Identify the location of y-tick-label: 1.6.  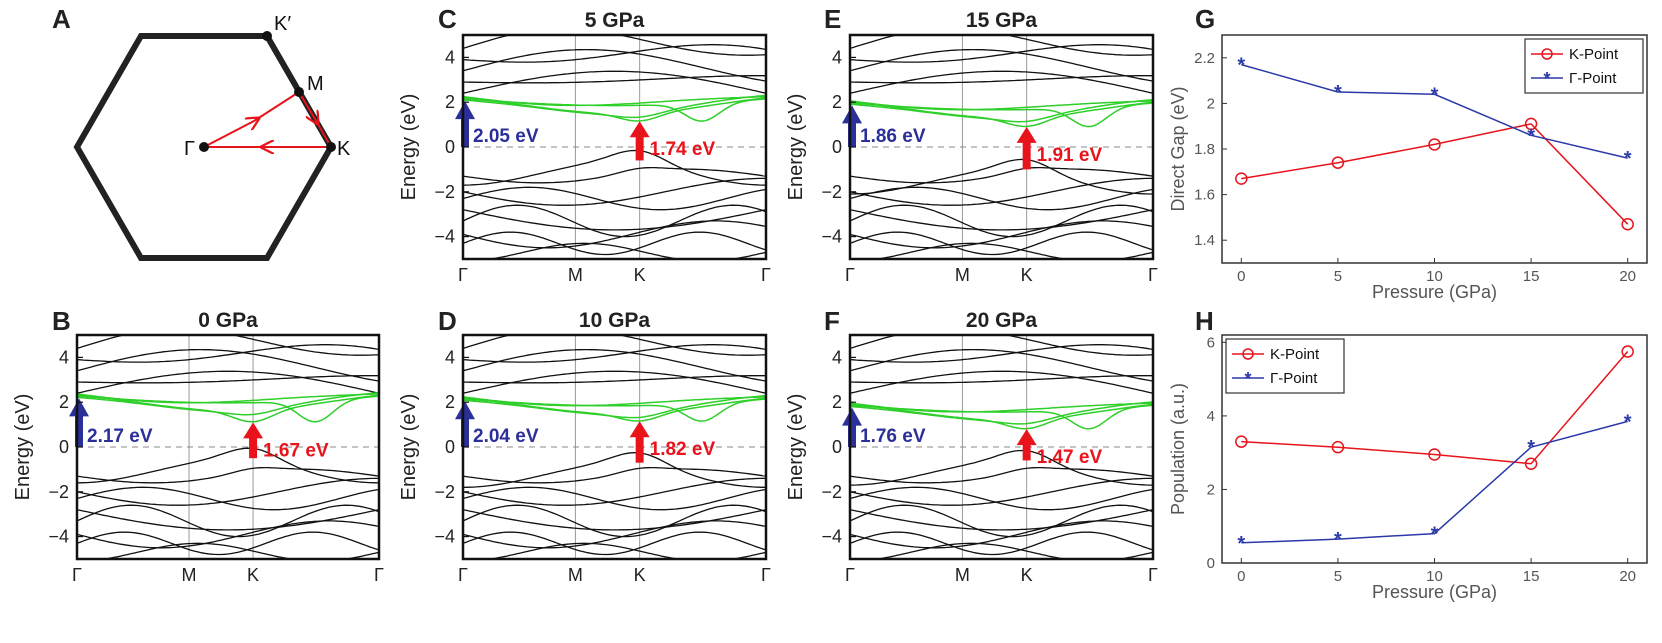
(1204, 195).